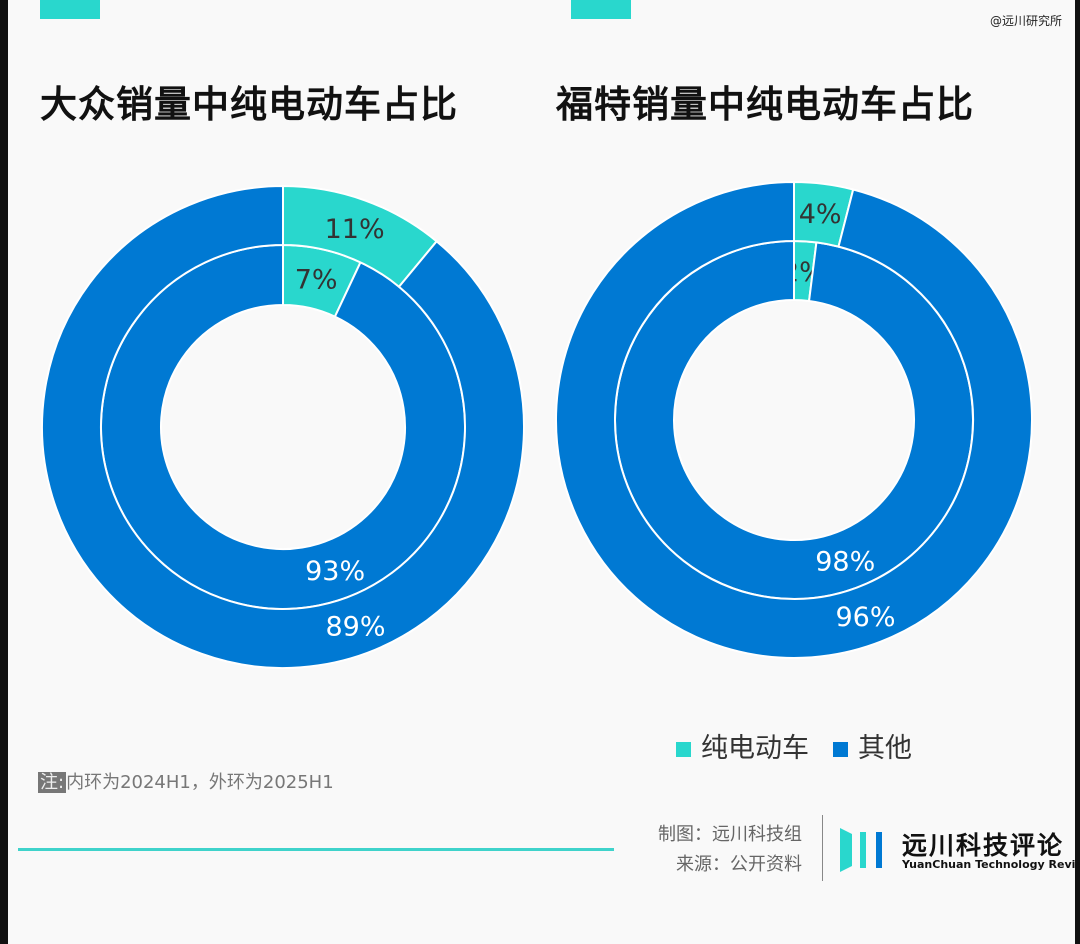 The height and width of the screenshot is (944, 1080). What do you see at coordinates (316, 280) in the screenshot?
I see `donut-0-inner-label-ev: 7%` at bounding box center [316, 280].